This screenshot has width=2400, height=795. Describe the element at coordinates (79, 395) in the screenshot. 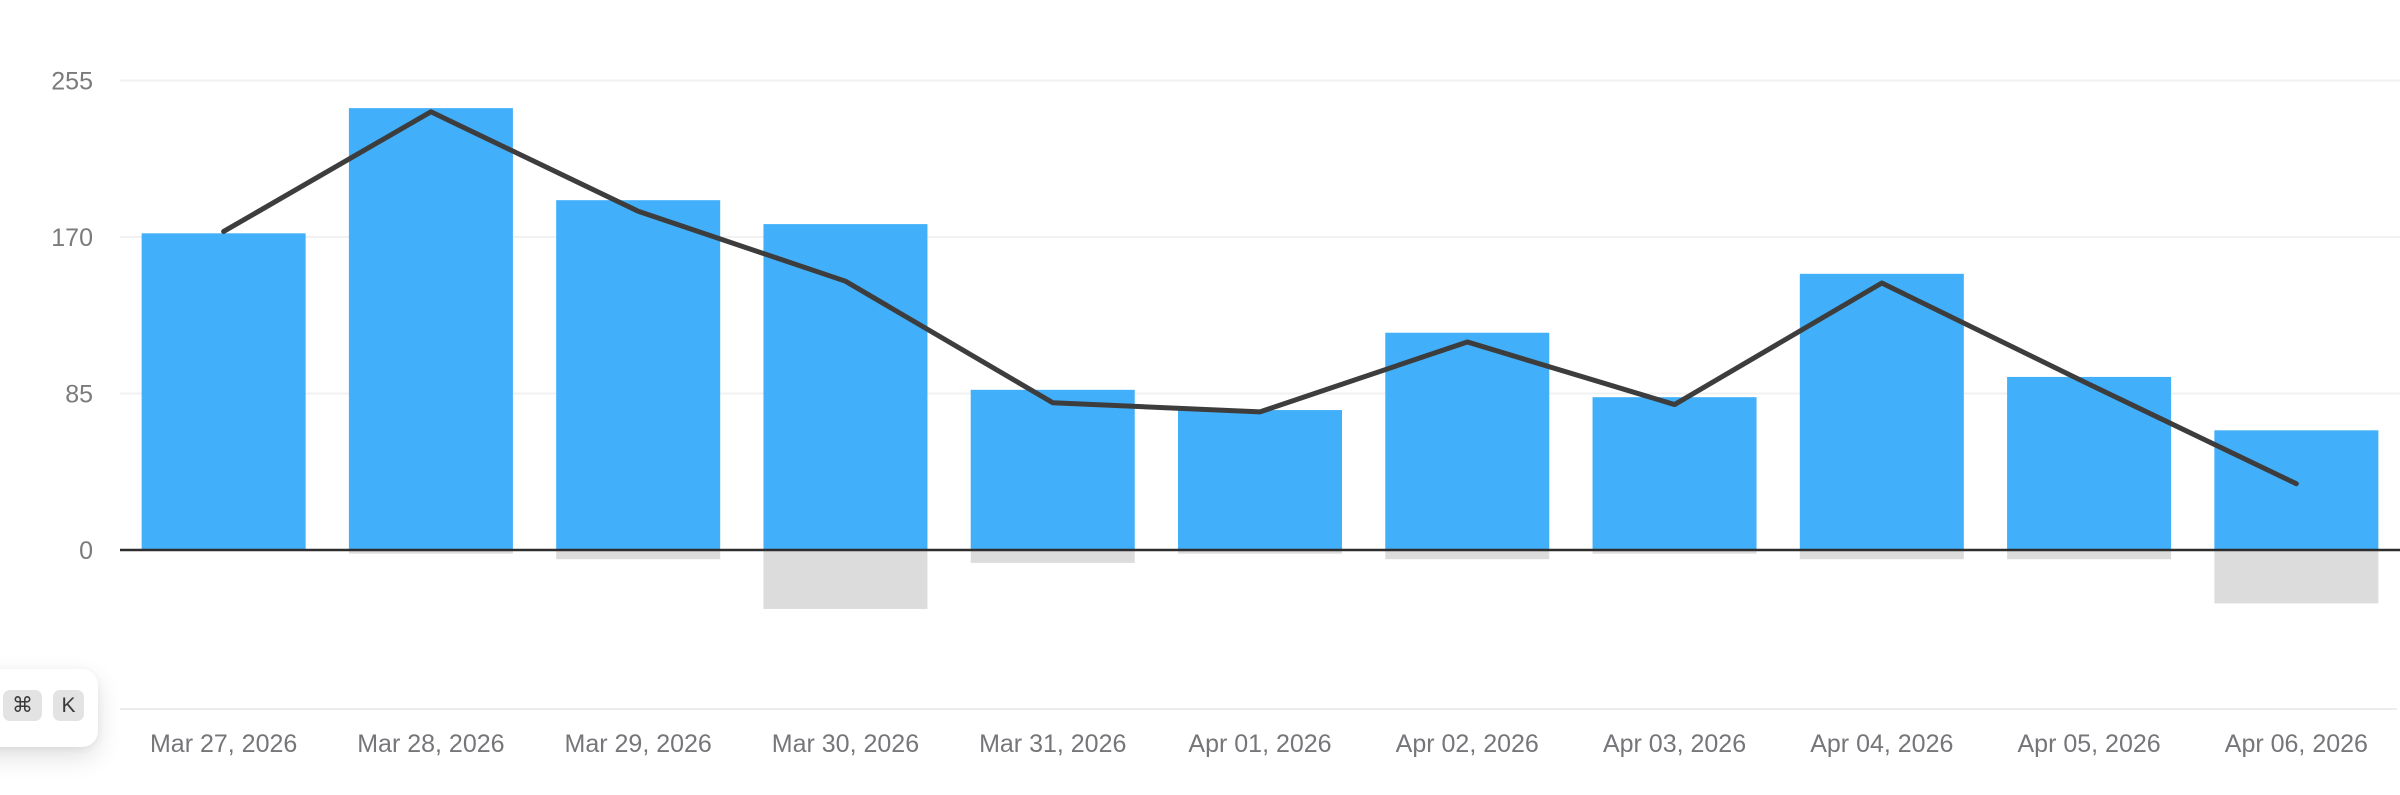

I see `y-tick-label: 85` at that location.